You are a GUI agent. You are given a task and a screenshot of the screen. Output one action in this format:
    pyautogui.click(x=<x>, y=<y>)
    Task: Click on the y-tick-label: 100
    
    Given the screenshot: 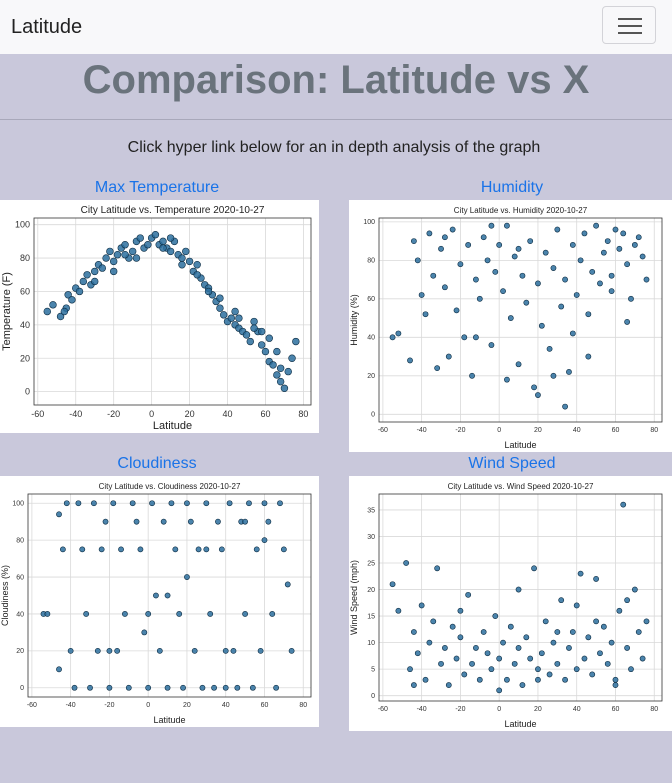 What is the action you would take?
    pyautogui.click(x=369, y=222)
    